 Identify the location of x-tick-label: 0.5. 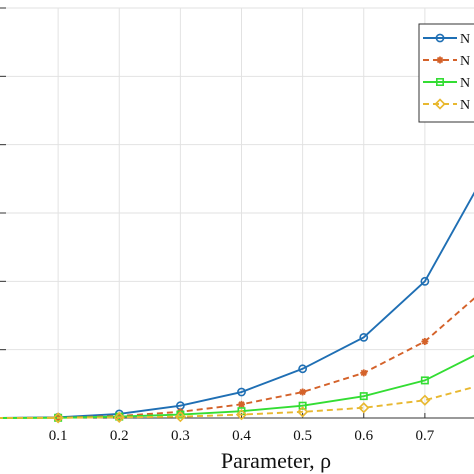
(302, 436).